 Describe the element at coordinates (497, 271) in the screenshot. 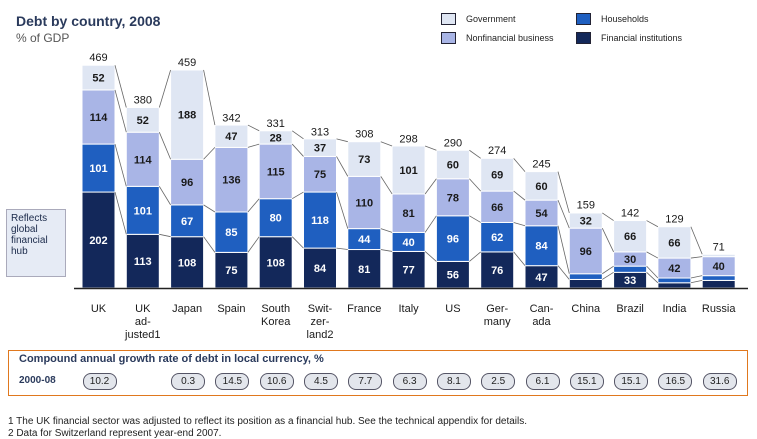

I see `segment-value-label: 76` at that location.